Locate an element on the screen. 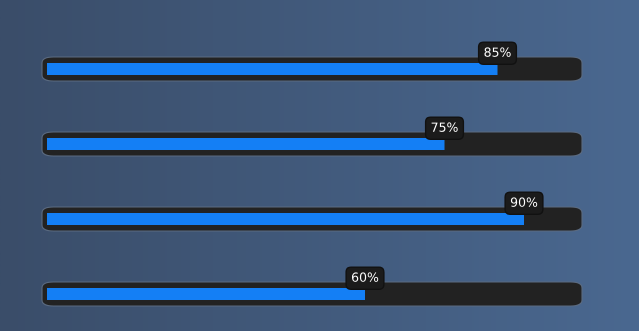 The width and height of the screenshot is (639, 331). data-label: 85% is located at coordinates (497, 52).